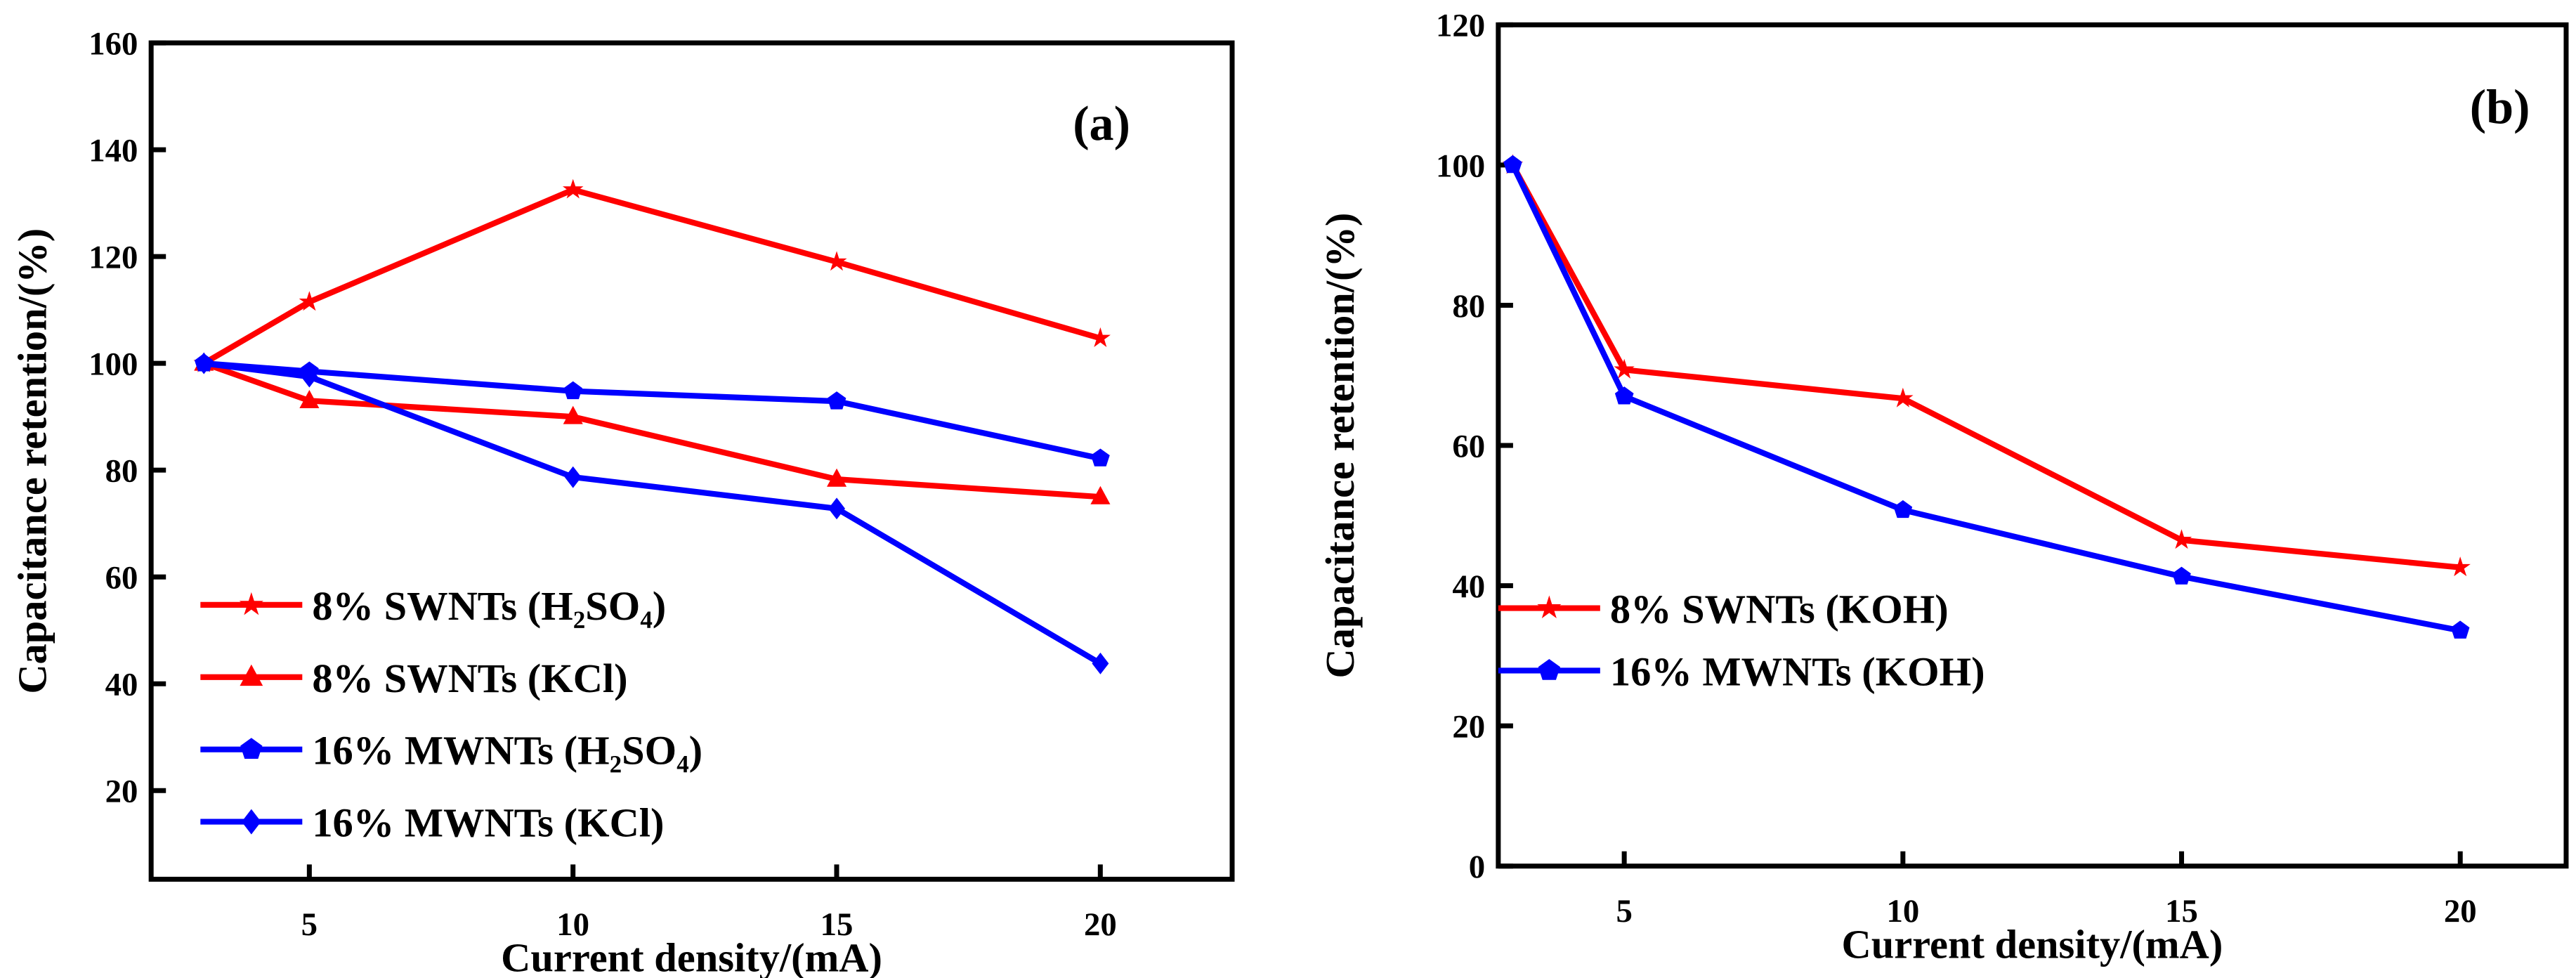  I want to click on y-tick-label: 140, so click(113, 150).